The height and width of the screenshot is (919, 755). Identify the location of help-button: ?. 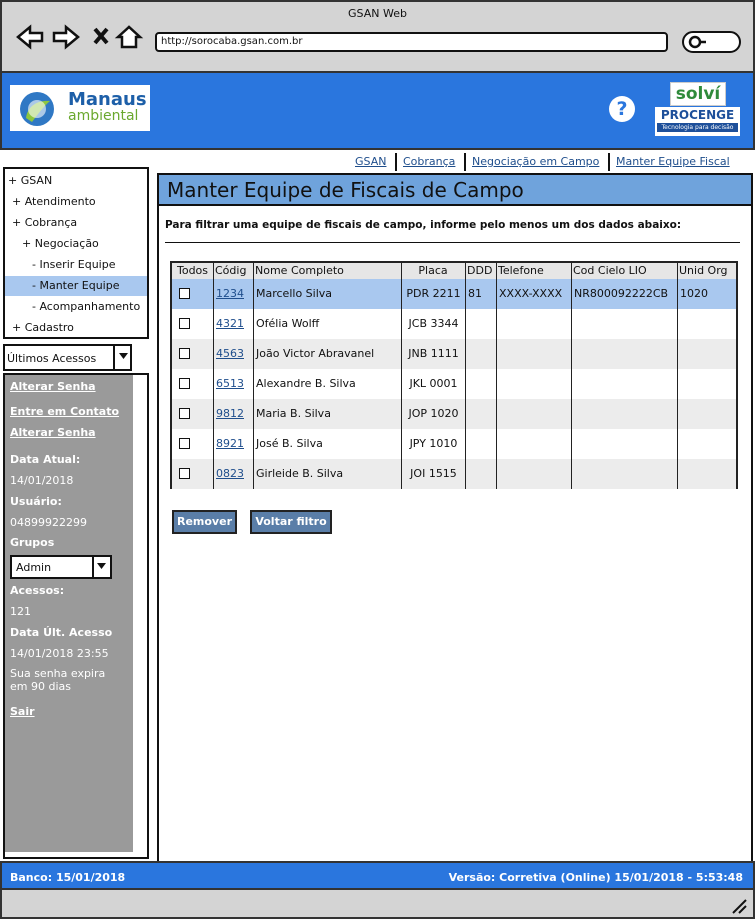
(622, 109).